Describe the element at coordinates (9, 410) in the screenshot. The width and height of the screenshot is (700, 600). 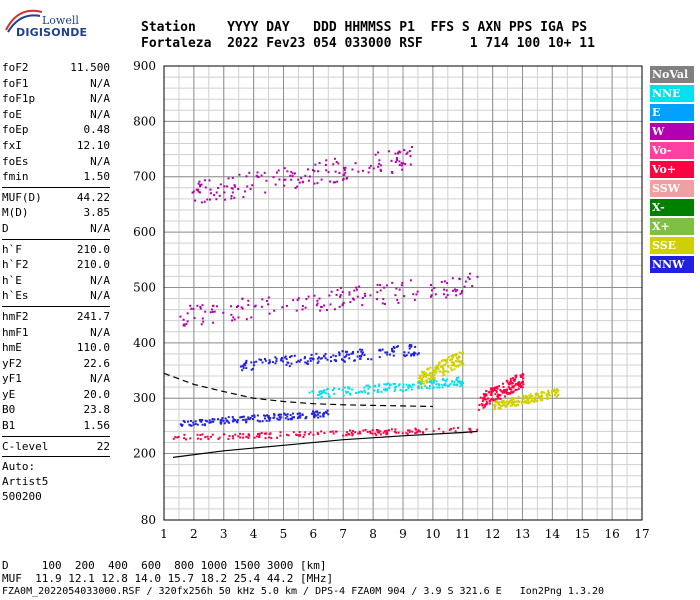
I see `param-label: B0` at that location.